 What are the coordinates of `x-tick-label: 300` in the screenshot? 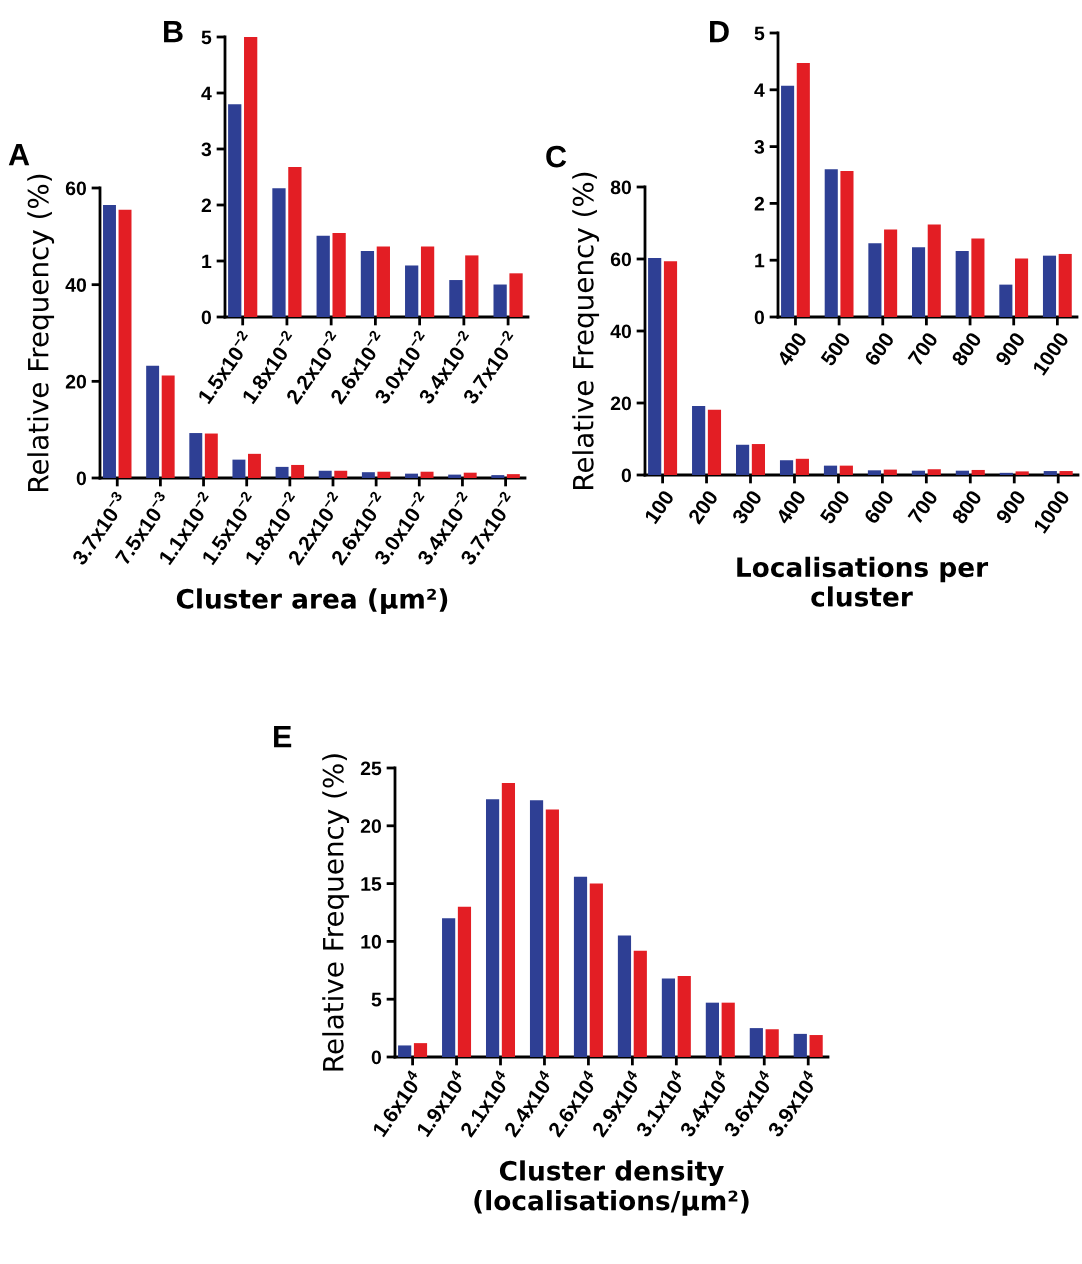 It's located at (747, 507).